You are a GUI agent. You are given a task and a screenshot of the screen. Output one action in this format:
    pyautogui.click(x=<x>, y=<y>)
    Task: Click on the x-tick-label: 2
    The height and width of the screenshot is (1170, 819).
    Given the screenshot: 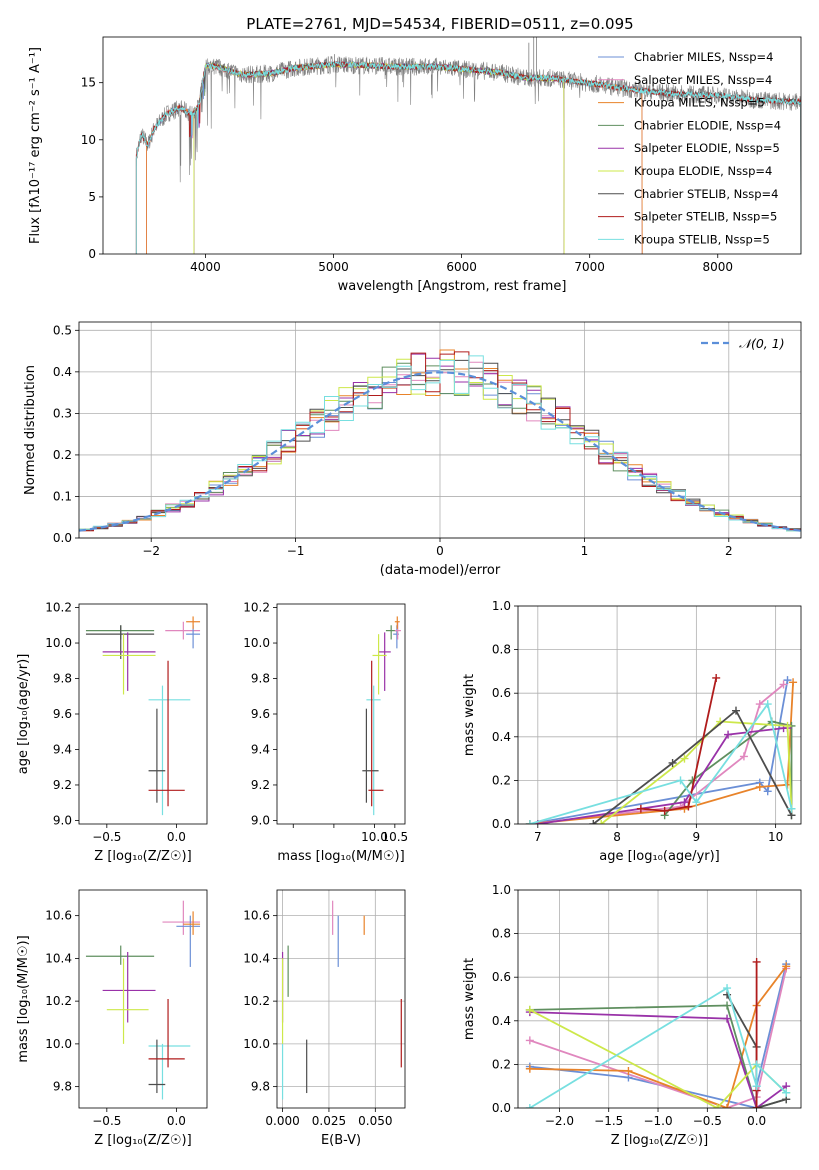 What is the action you would take?
    pyautogui.click(x=729, y=551)
    